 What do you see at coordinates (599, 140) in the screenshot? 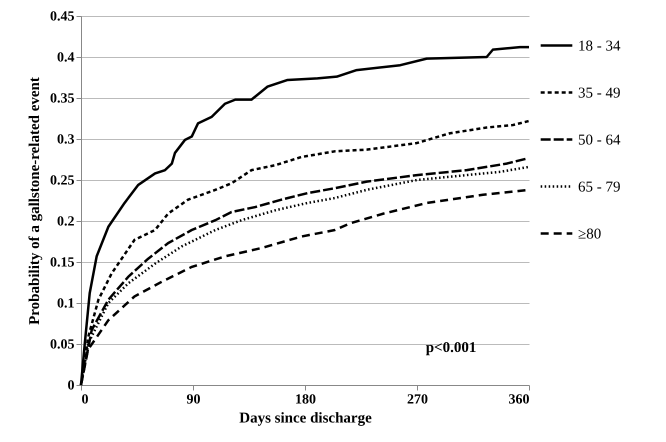
I see `legend-label: 50 - 64` at bounding box center [599, 140].